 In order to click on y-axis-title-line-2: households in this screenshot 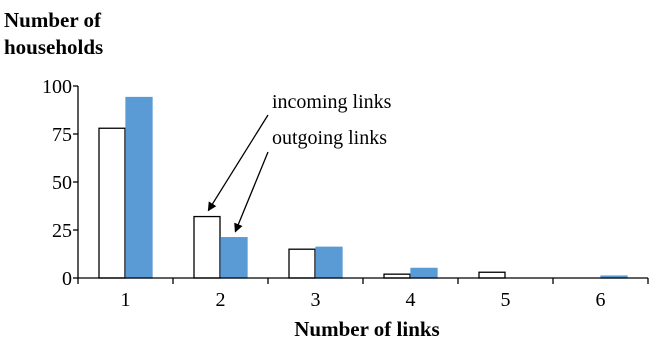, I will do `click(53, 47)`.